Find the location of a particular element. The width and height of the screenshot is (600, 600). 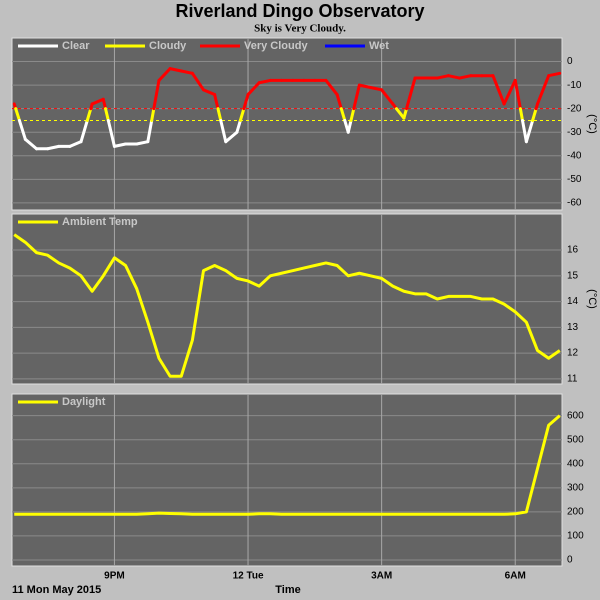

y-tick-label: -10 is located at coordinates (574, 85).